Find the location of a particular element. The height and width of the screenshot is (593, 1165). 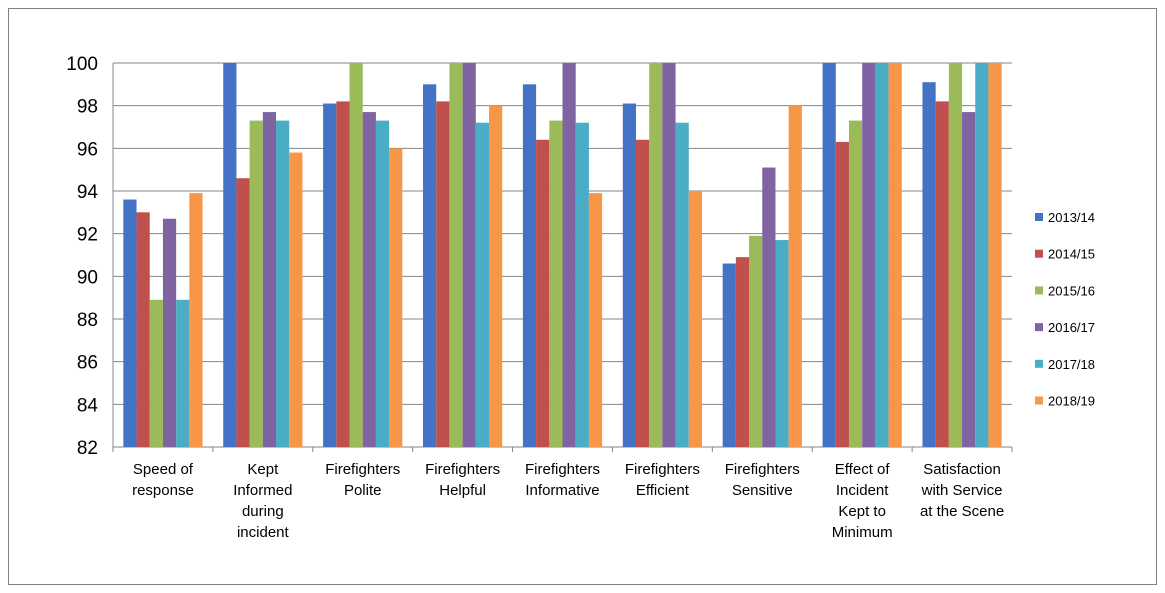

y-tick-label: 84 is located at coordinates (88, 405).